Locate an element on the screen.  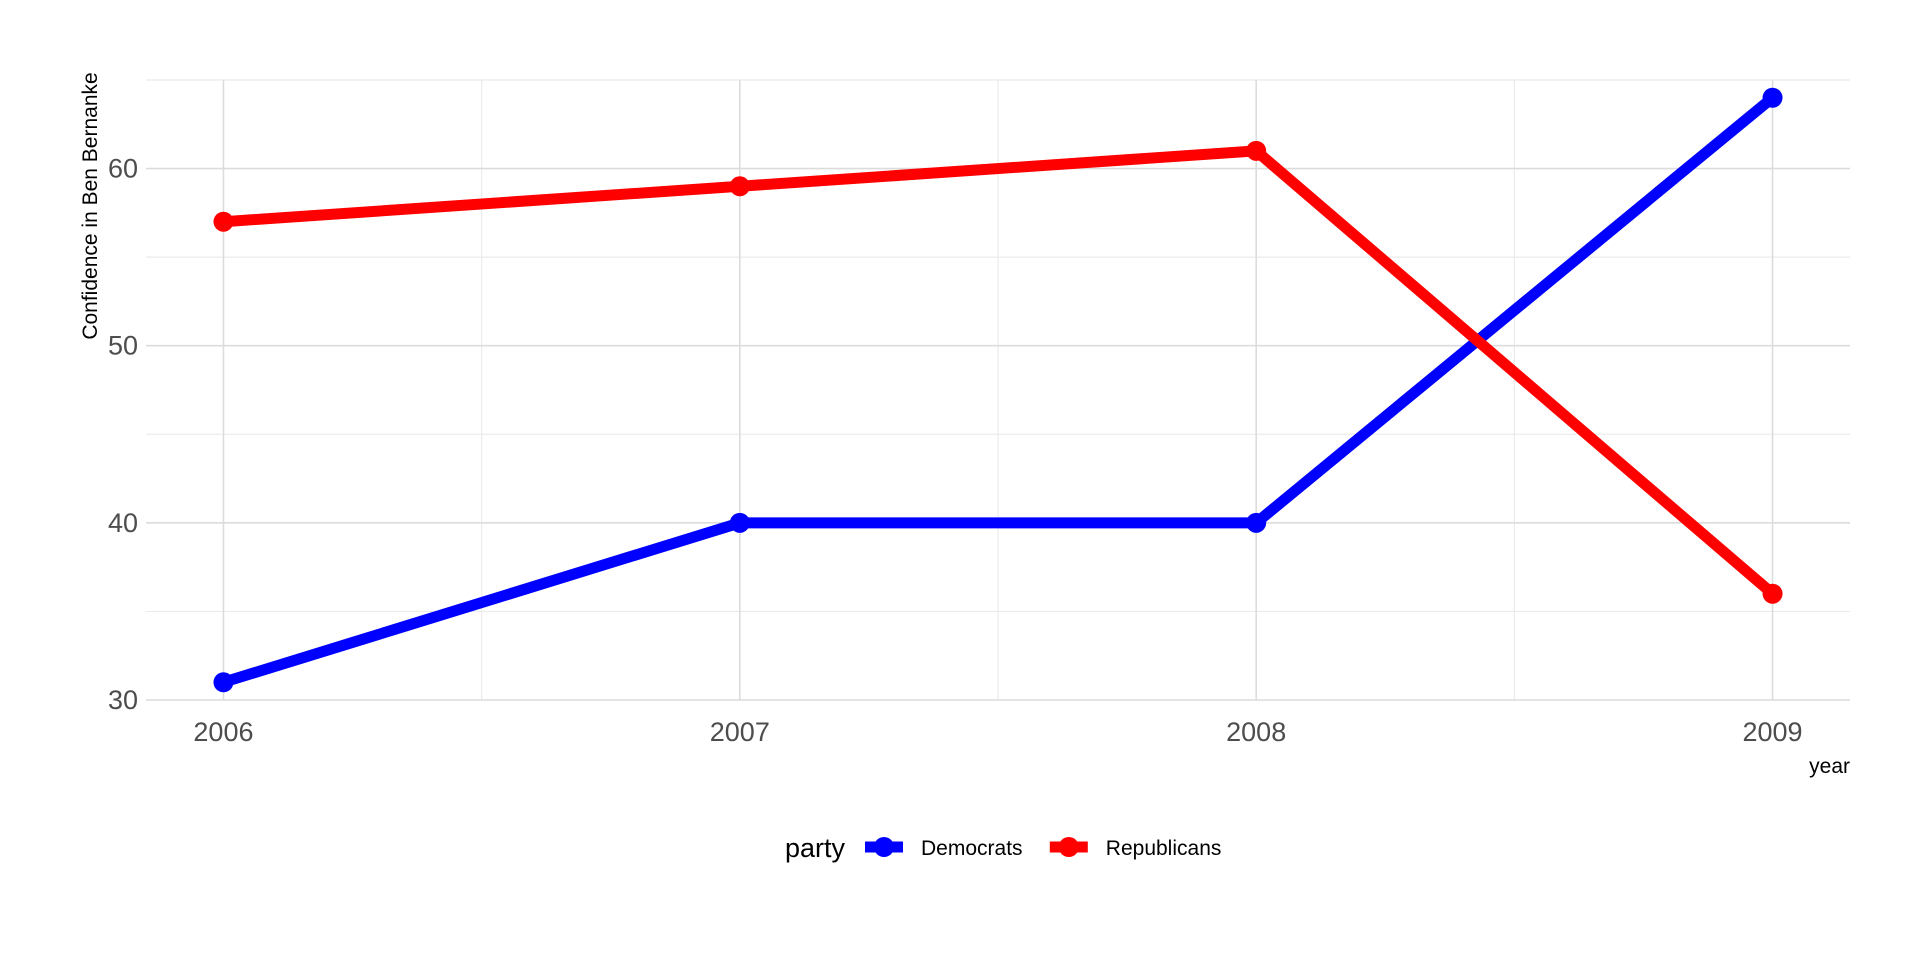
legend-key-point-republicans is located at coordinates (1068, 847).